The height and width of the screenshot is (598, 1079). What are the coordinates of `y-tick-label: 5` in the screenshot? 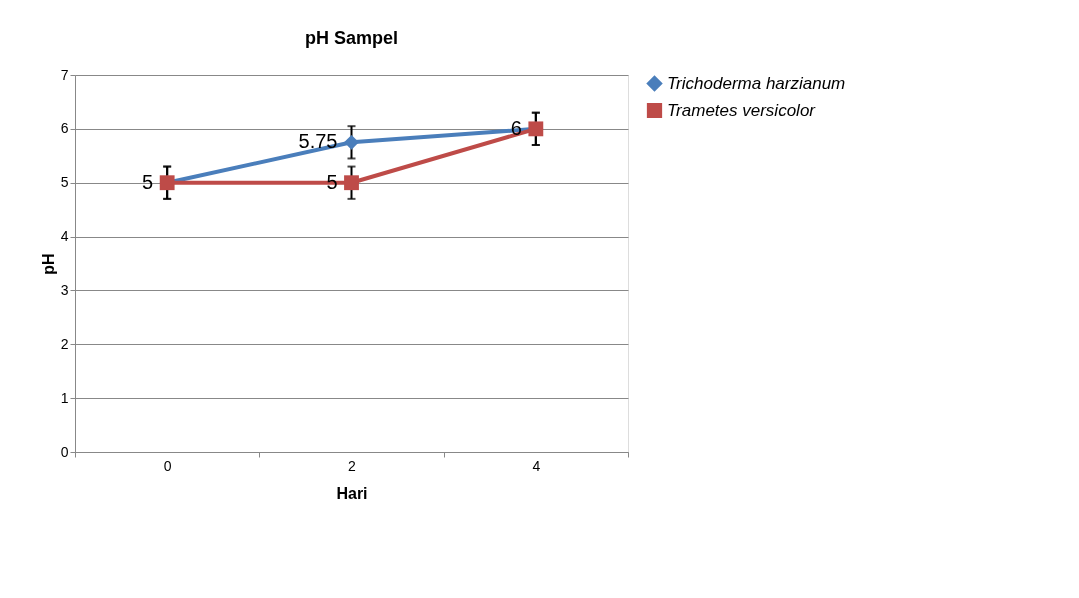 It's located at (64, 182).